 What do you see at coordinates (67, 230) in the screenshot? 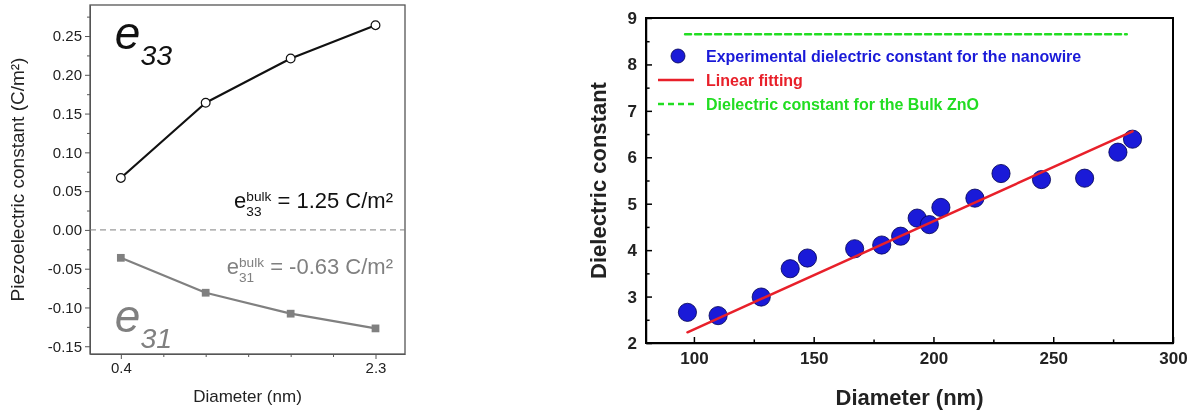
I see `y-tick-label: 0.00` at bounding box center [67, 230].